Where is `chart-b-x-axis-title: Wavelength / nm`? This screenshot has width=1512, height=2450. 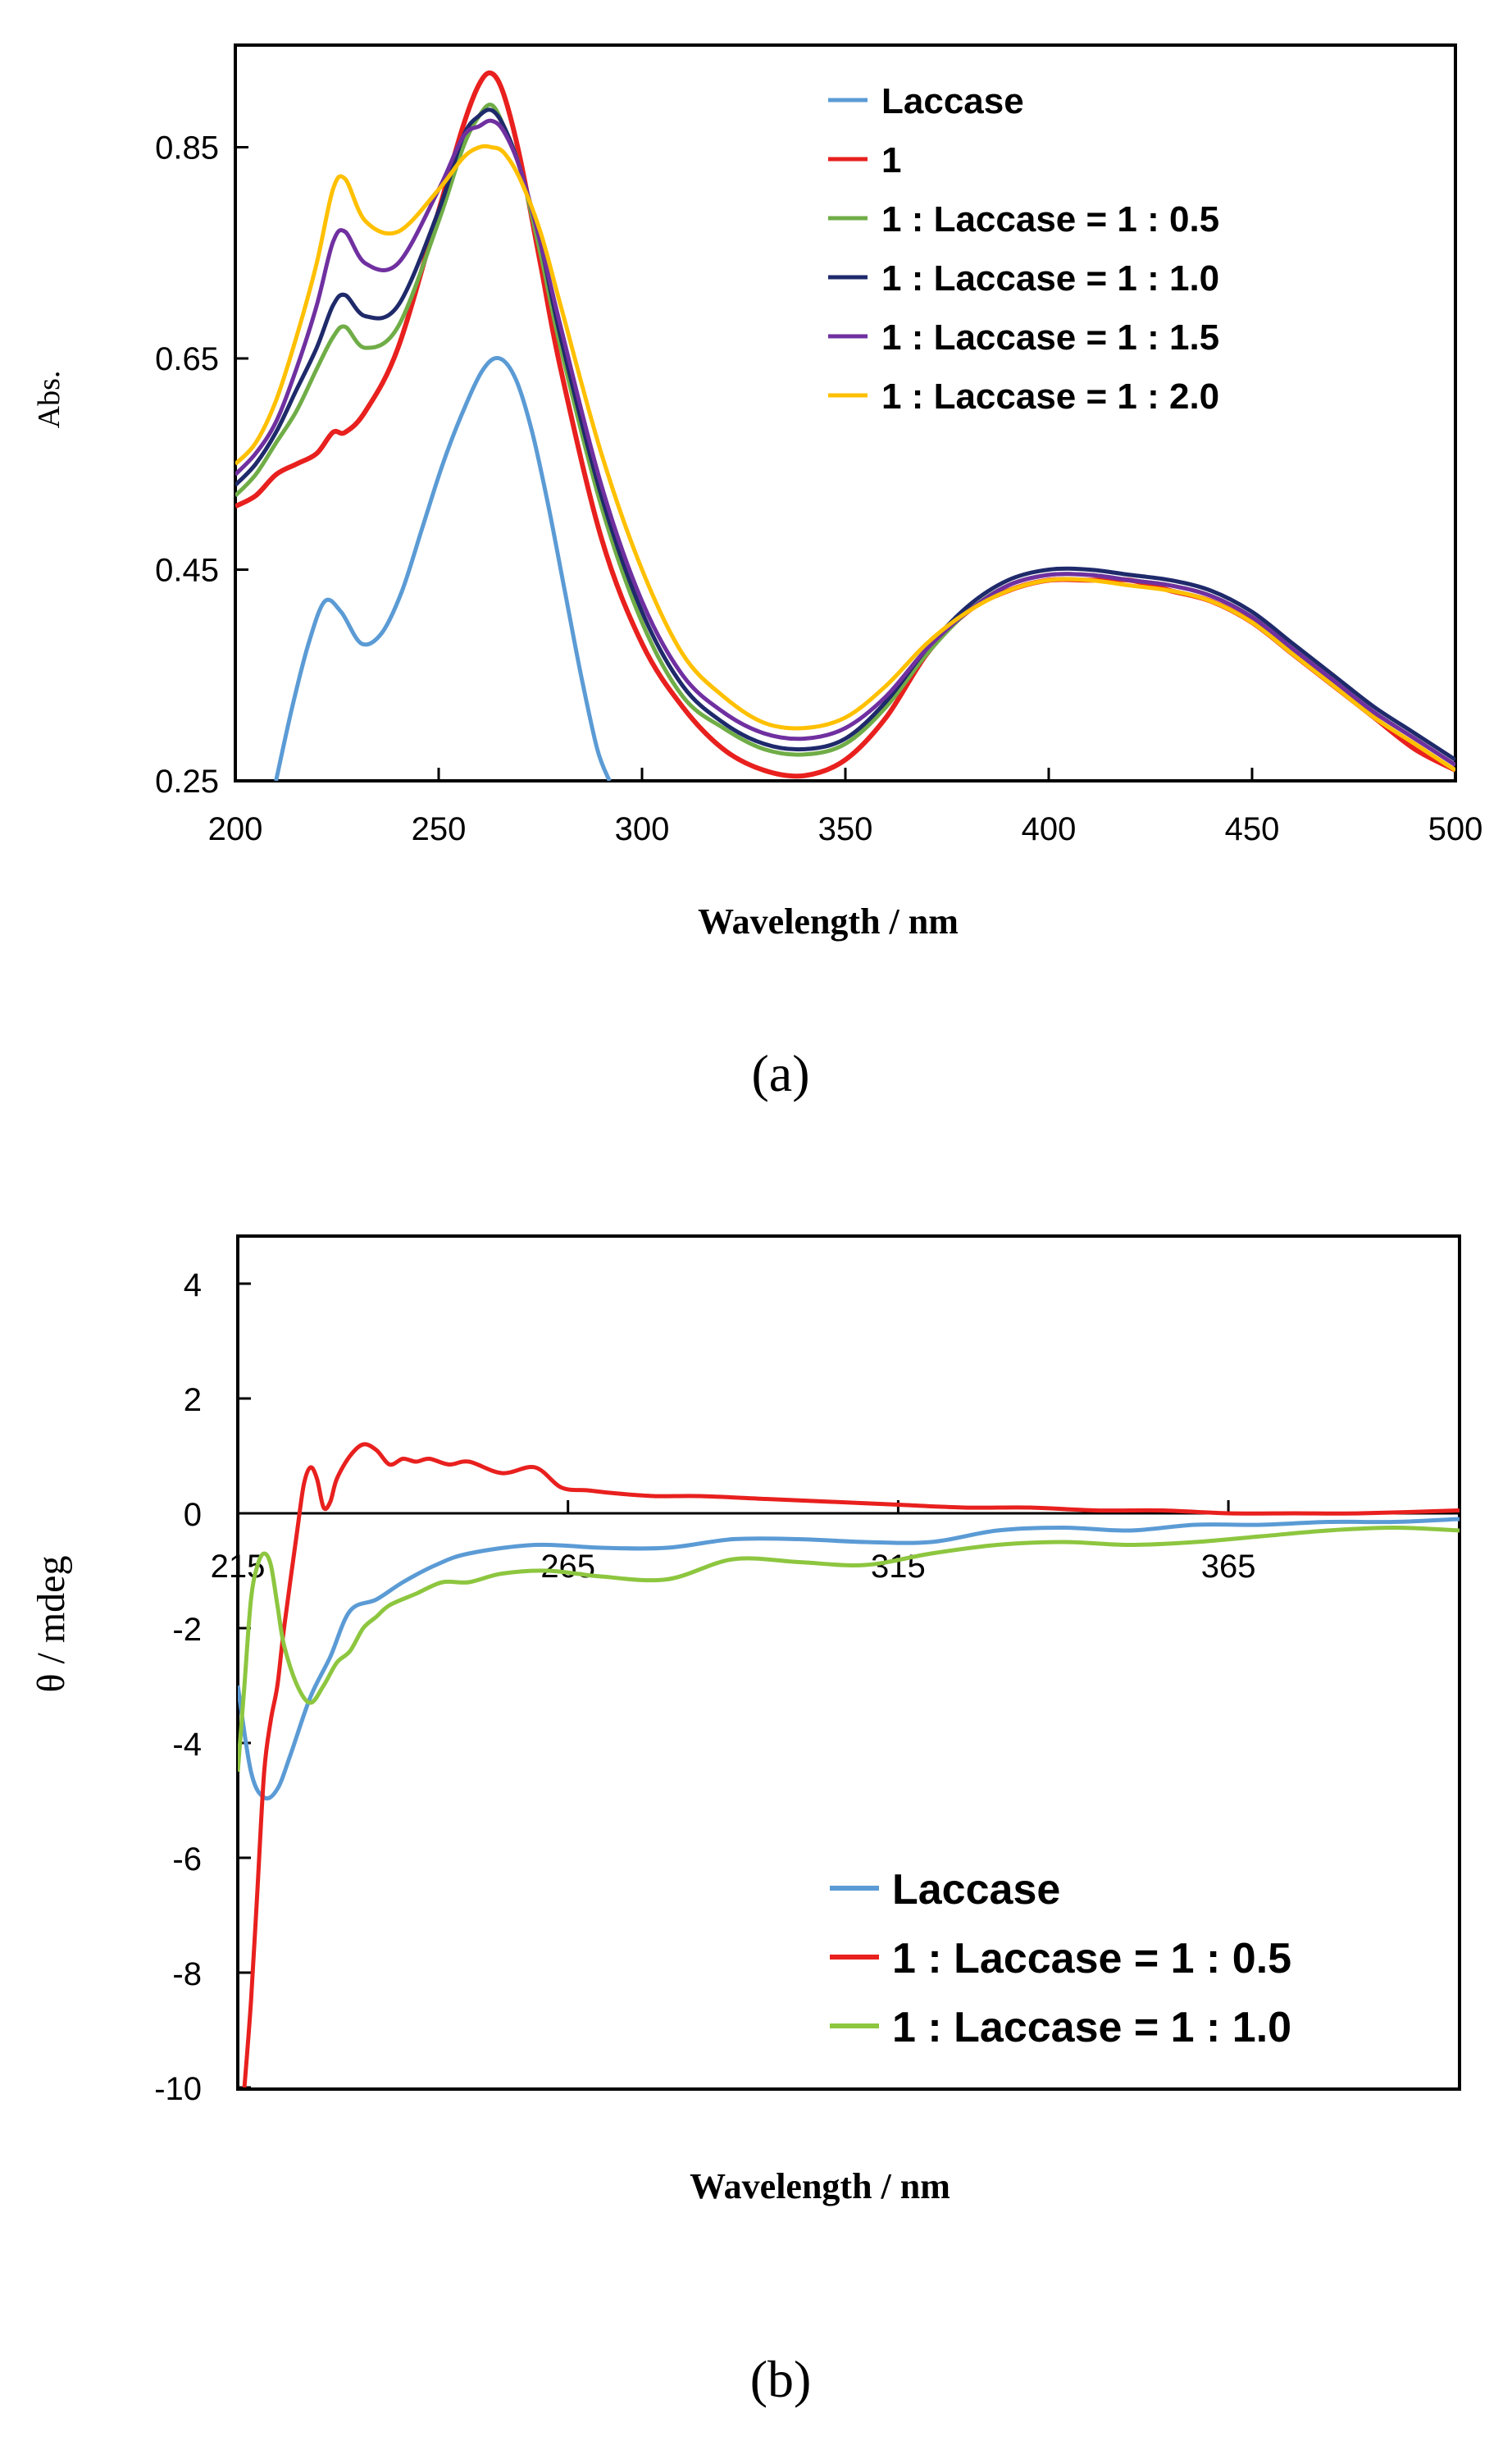 chart-b-x-axis-title: Wavelength / nm is located at coordinates (820, 2186).